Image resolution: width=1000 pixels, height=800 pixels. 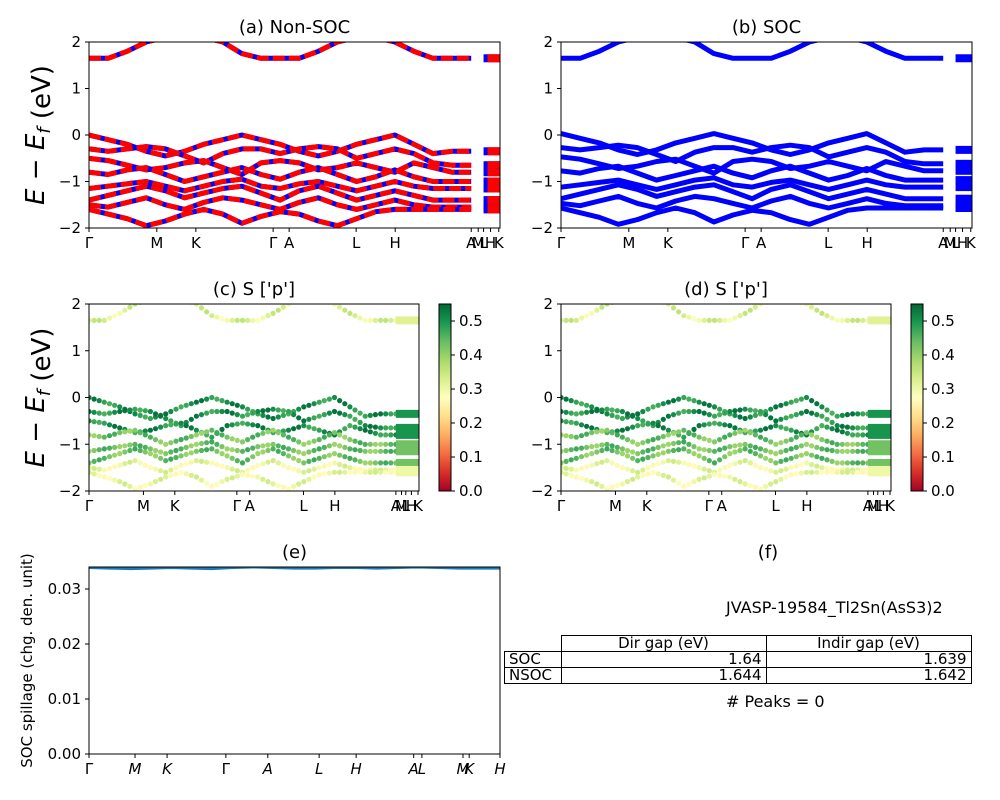 What do you see at coordinates (226, 769) in the screenshot?
I see `xtick-label-e: Γ` at bounding box center [226, 769].